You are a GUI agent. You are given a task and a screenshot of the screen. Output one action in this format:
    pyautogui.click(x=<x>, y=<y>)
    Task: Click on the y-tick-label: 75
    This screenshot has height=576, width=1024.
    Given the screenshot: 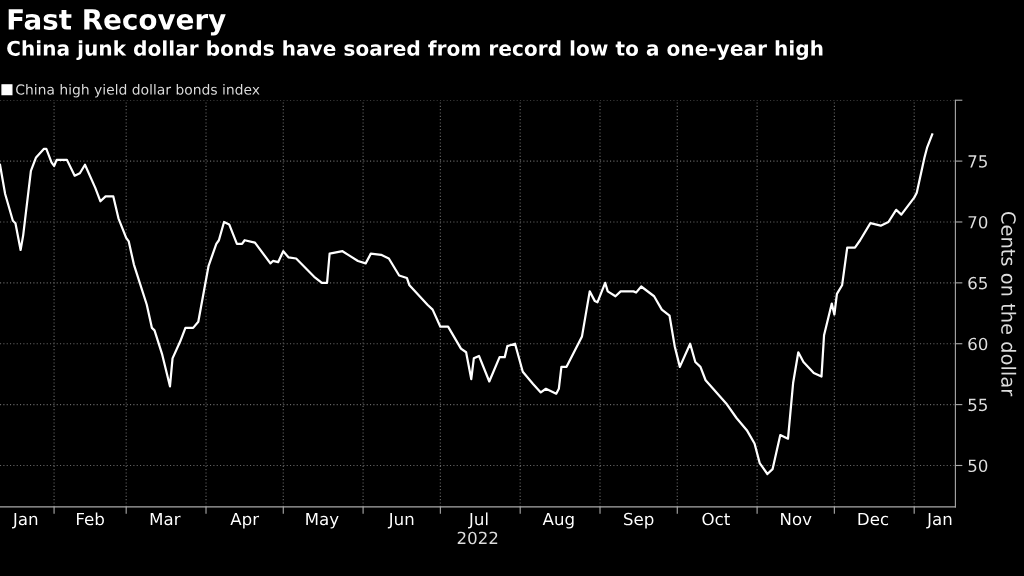 What is the action you would take?
    pyautogui.click(x=977, y=161)
    